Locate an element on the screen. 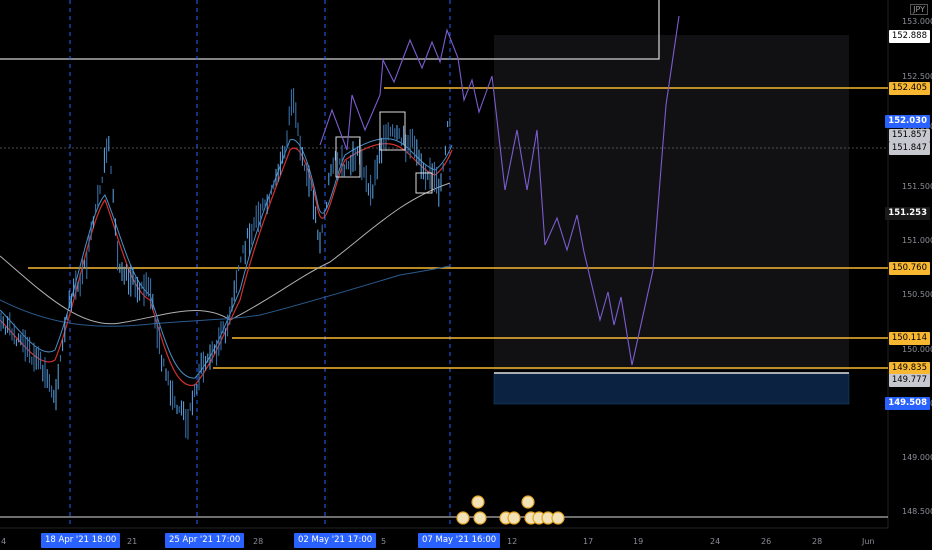  time-tick: 21 is located at coordinates (132, 541).